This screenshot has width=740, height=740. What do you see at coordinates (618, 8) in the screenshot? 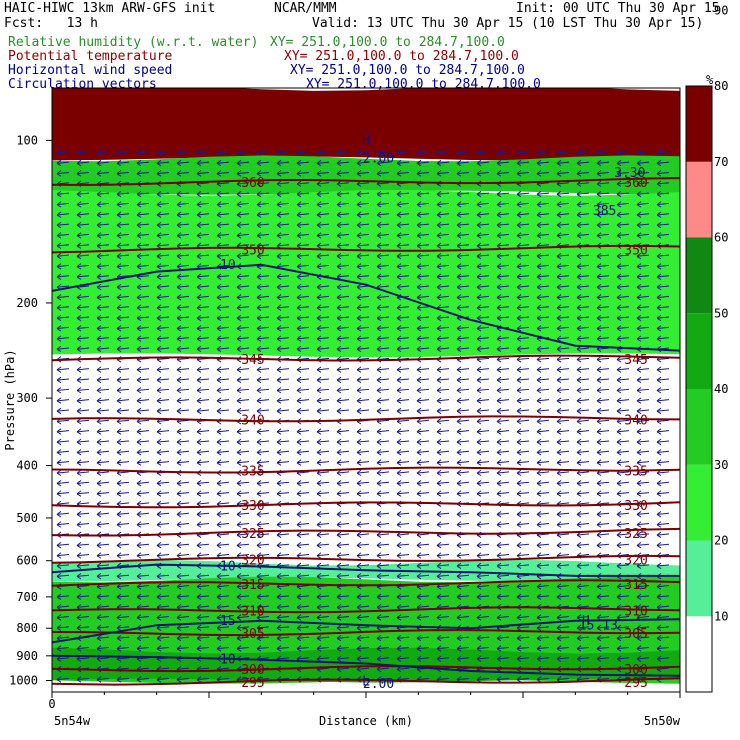
I see `init-time: Init: 00 UTC Thu 30 Apr 15` at bounding box center [618, 8].